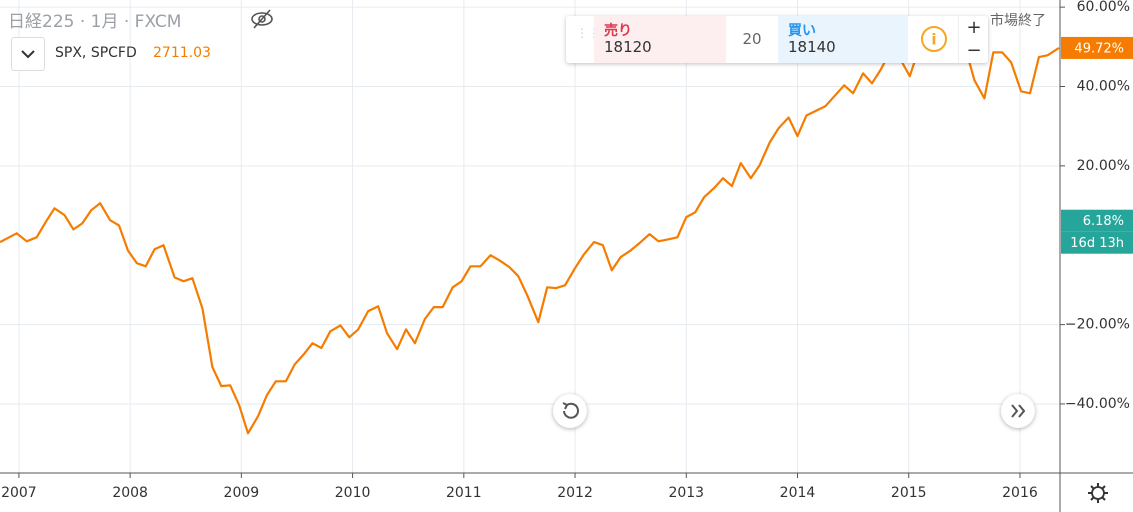 Image resolution: width=1133 pixels, height=512 pixels. I want to click on x-tick-label: 2008, so click(130, 493).